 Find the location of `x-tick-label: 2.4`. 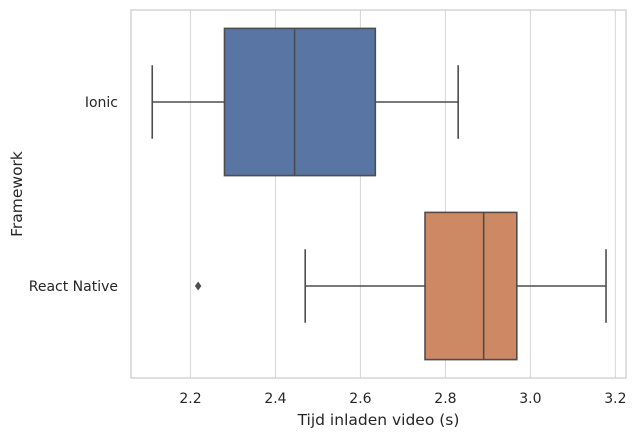

x-tick-label: 2.4 is located at coordinates (275, 399).